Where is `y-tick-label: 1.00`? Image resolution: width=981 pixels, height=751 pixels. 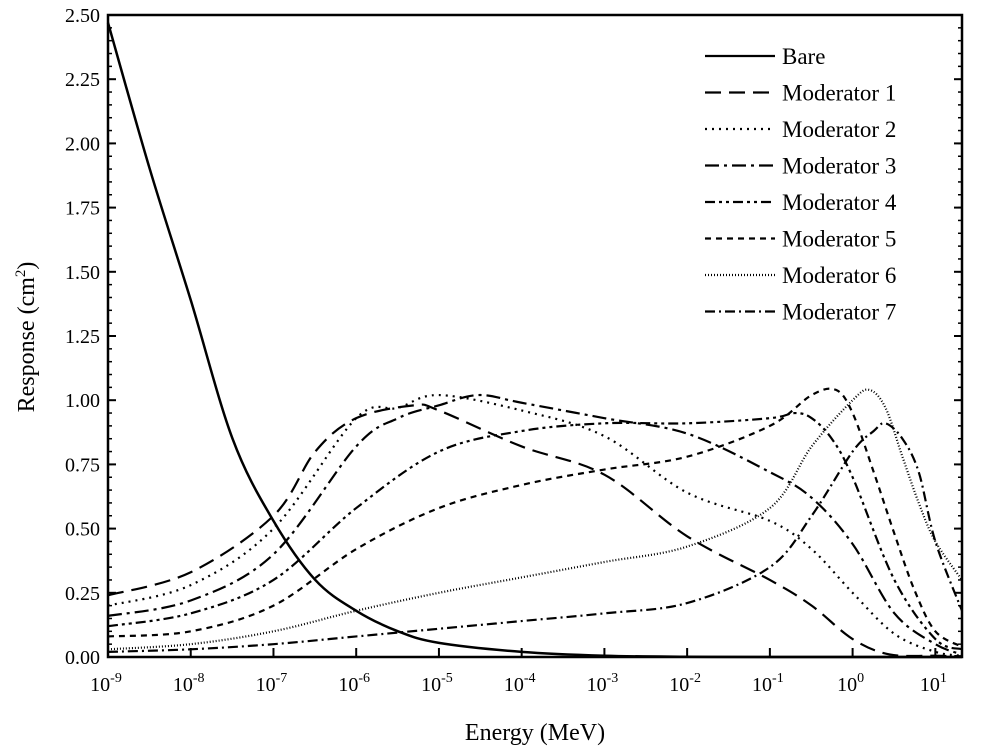
y-tick-label: 1.00 is located at coordinates (82, 401).